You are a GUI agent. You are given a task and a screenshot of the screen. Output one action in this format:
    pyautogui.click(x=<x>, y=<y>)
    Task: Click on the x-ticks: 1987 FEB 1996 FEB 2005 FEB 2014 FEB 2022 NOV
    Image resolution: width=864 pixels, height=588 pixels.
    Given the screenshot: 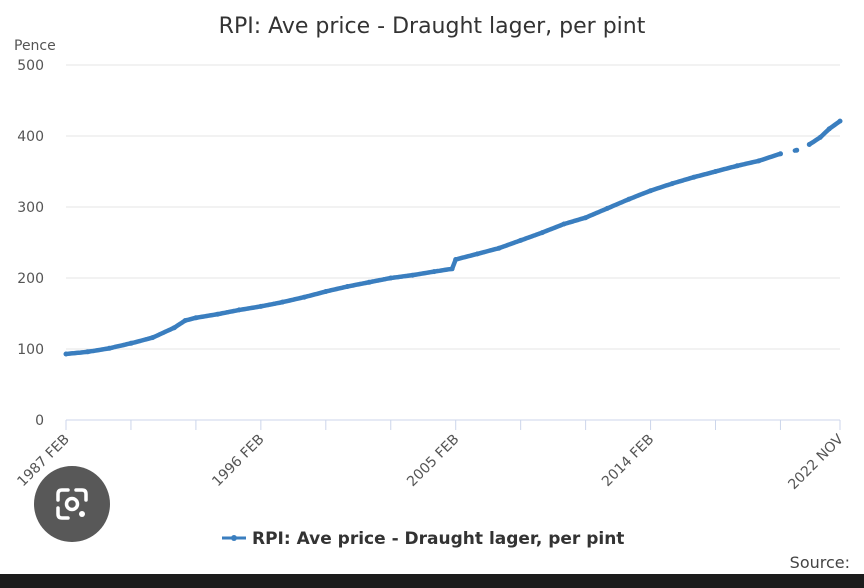 What is the action you would take?
    pyautogui.click(x=430, y=456)
    